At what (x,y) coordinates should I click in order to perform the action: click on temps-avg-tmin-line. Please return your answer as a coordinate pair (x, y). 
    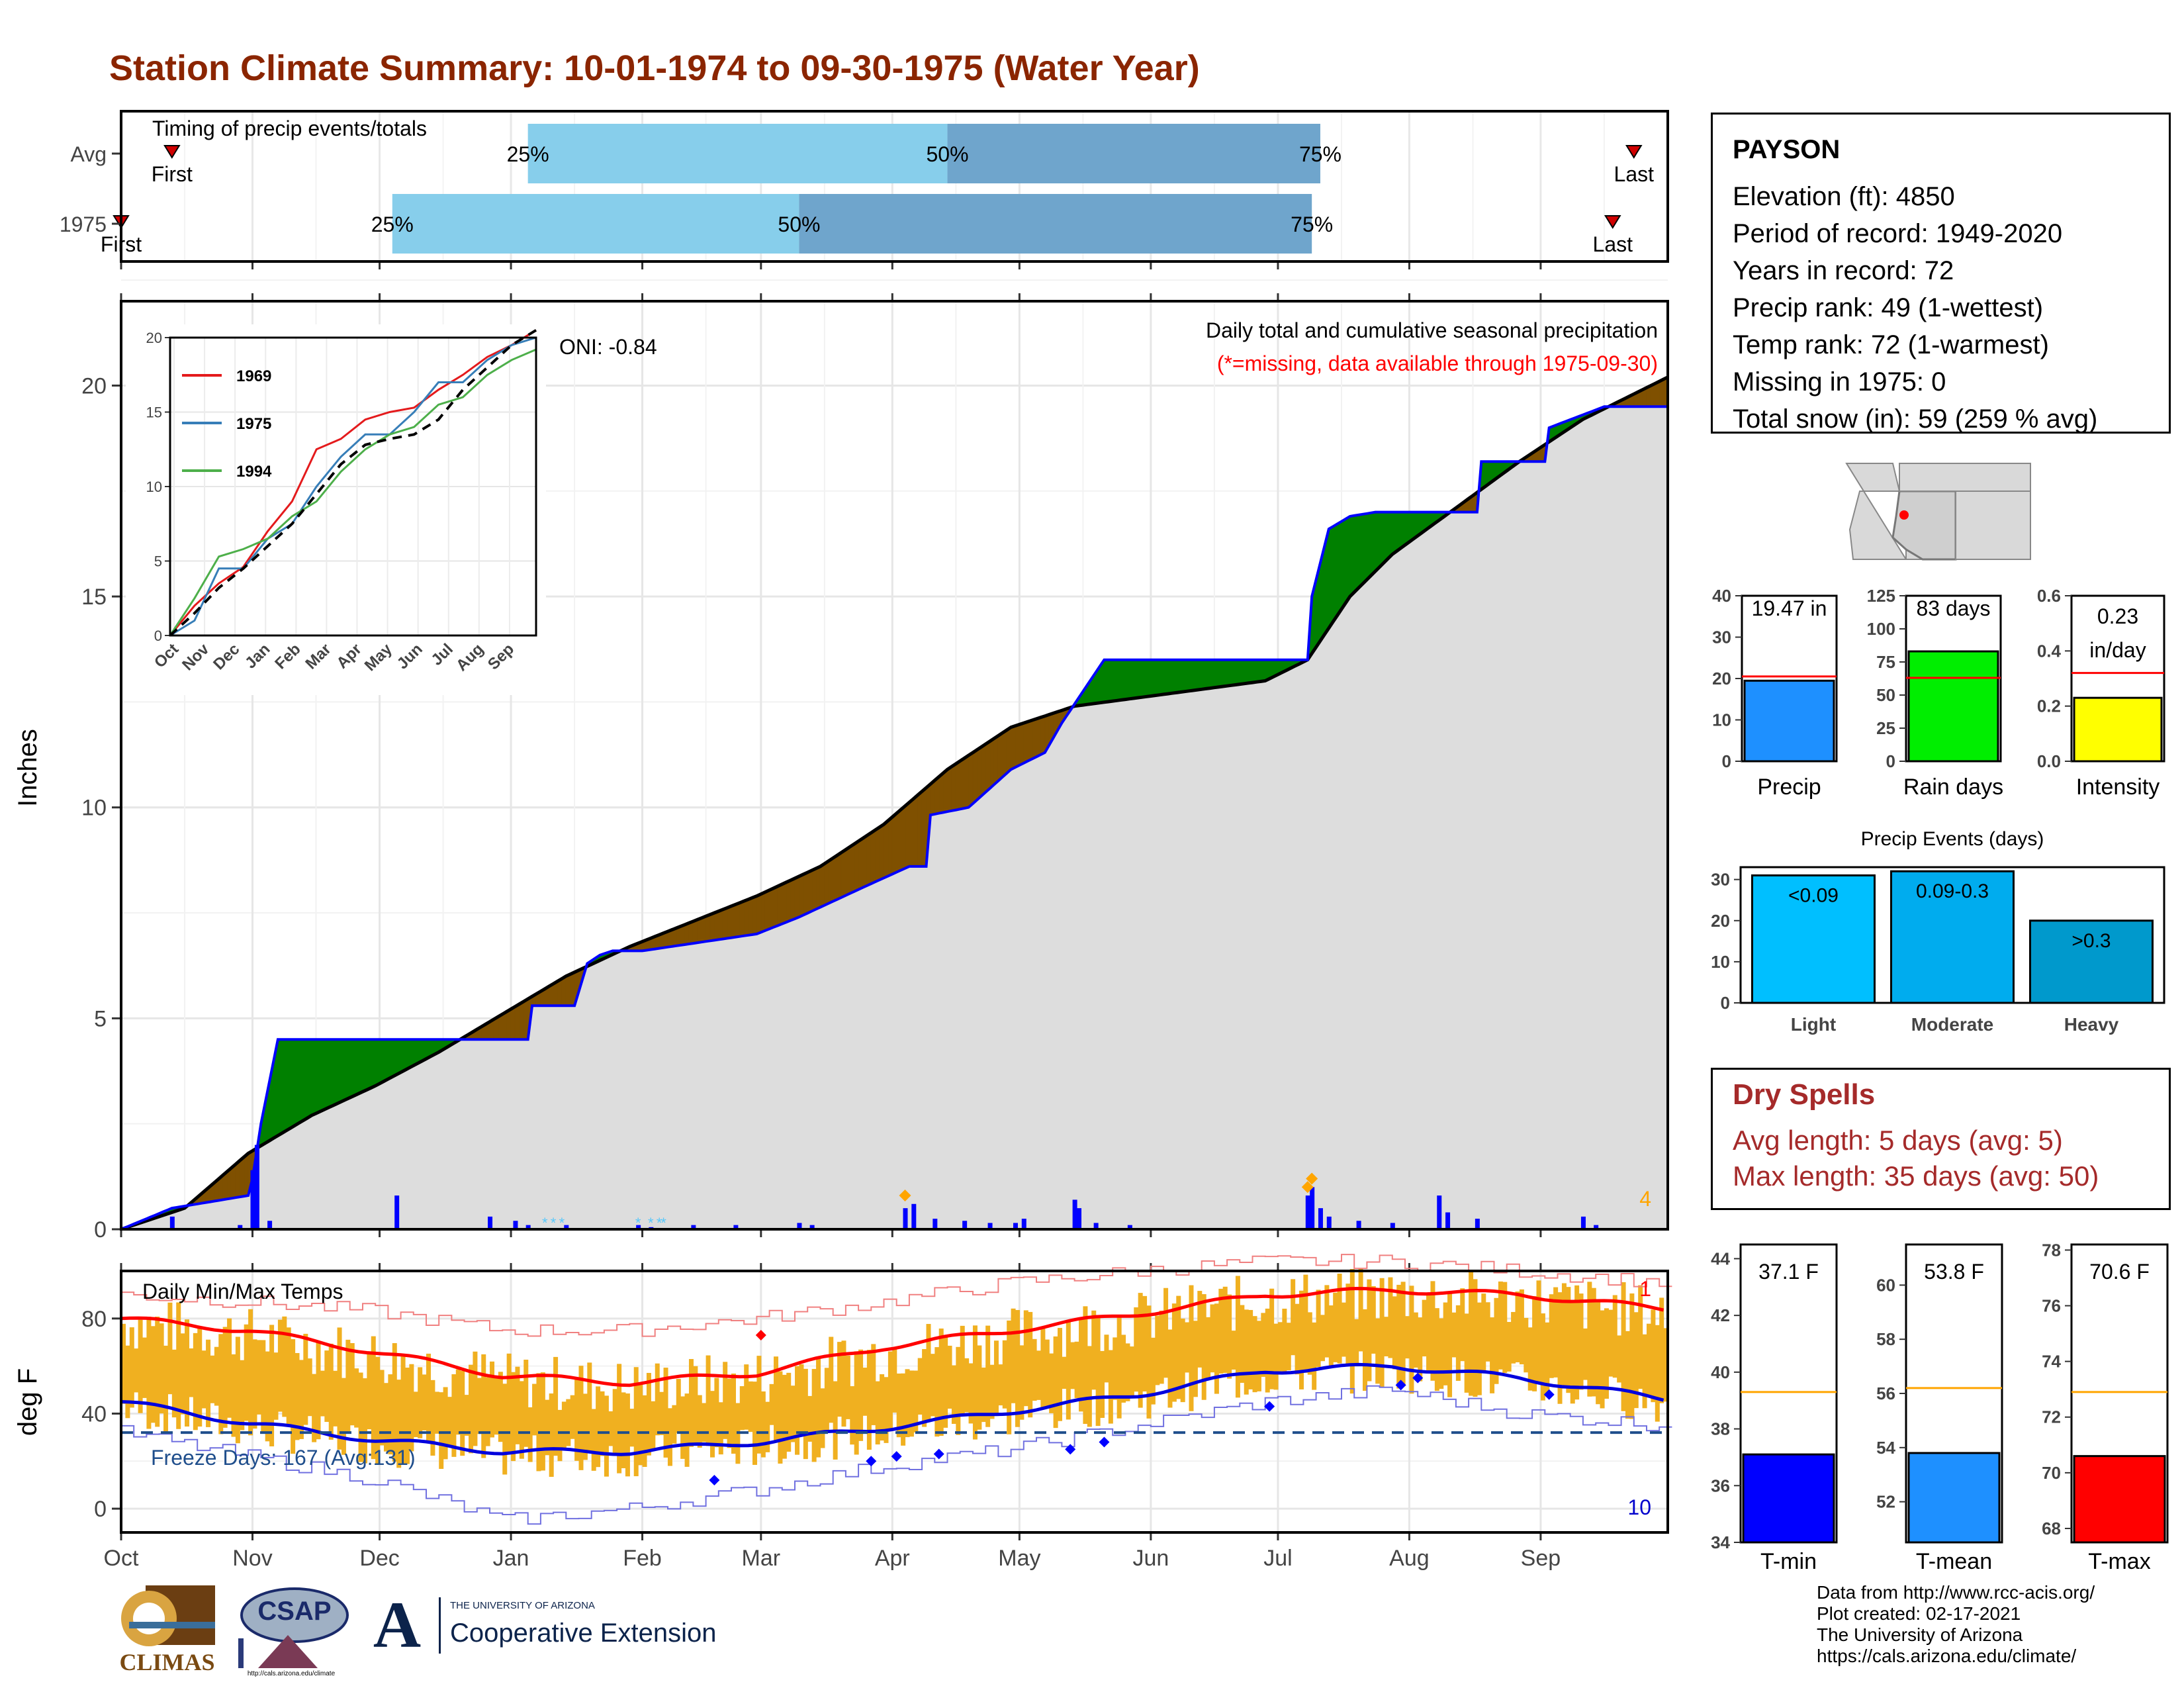
    Looking at the image, I should click on (892, 1409).